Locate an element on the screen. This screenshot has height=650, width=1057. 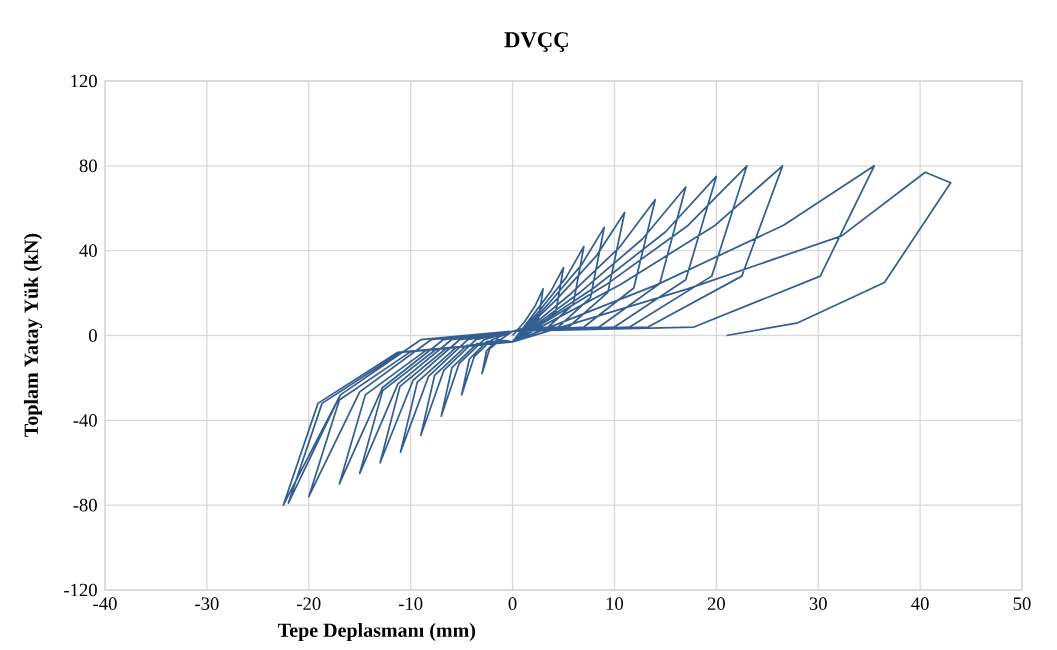
y-tick-label: -120 is located at coordinates (80, 590).